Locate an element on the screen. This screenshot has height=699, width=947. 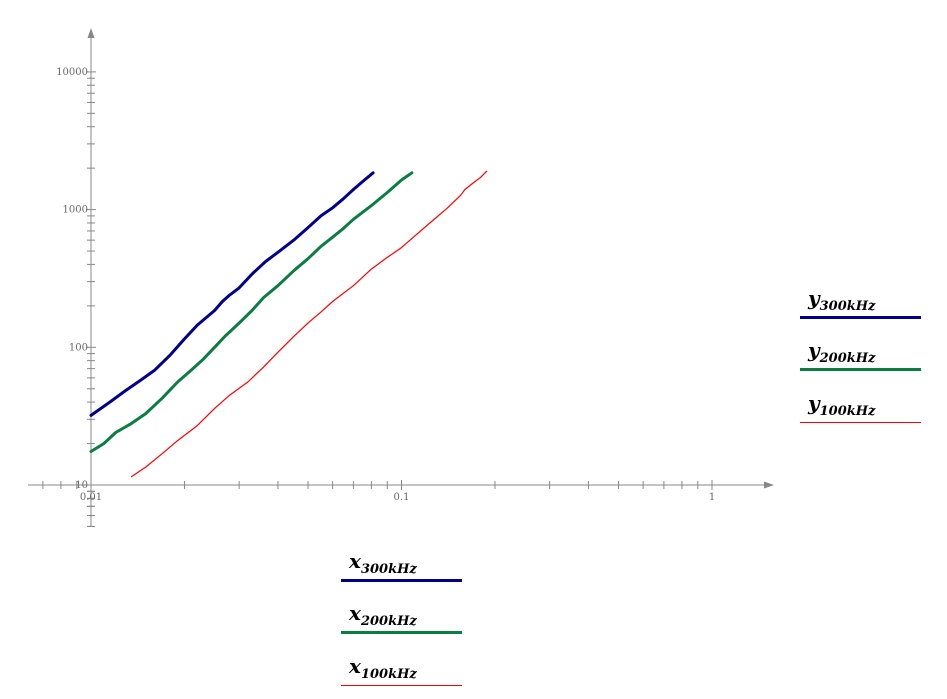
legend-x-300khz-sub: 300kHz is located at coordinates (388, 569).